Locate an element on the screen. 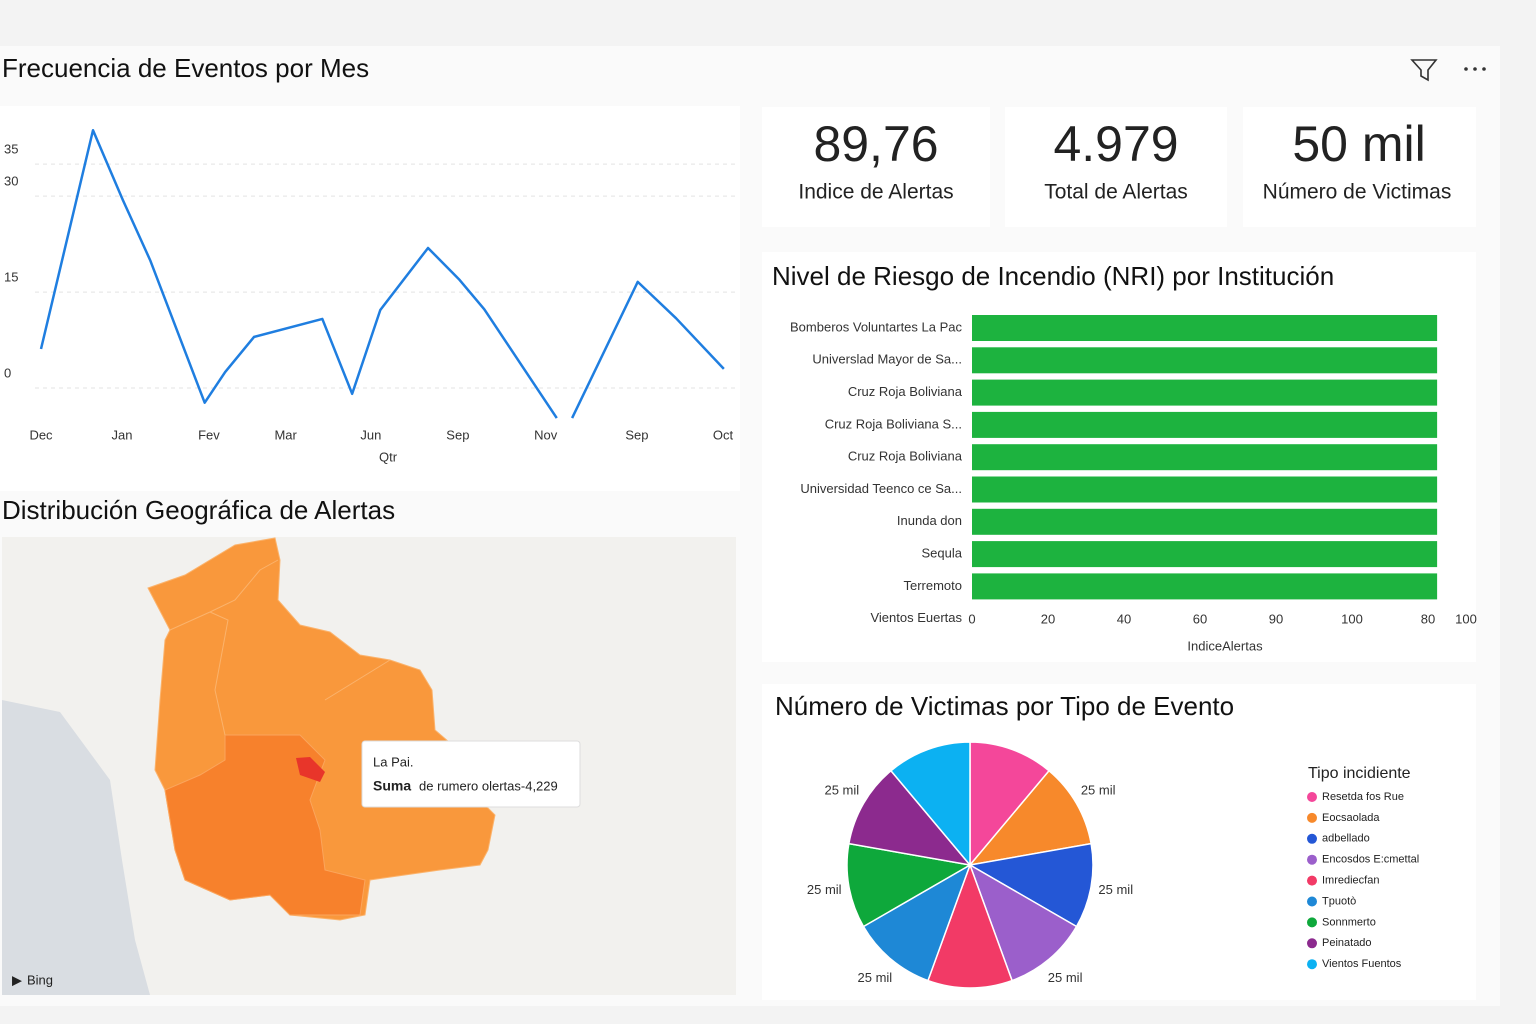  chart-title: Número de Victimas por Tipo de Evento is located at coordinates (1004, 706).